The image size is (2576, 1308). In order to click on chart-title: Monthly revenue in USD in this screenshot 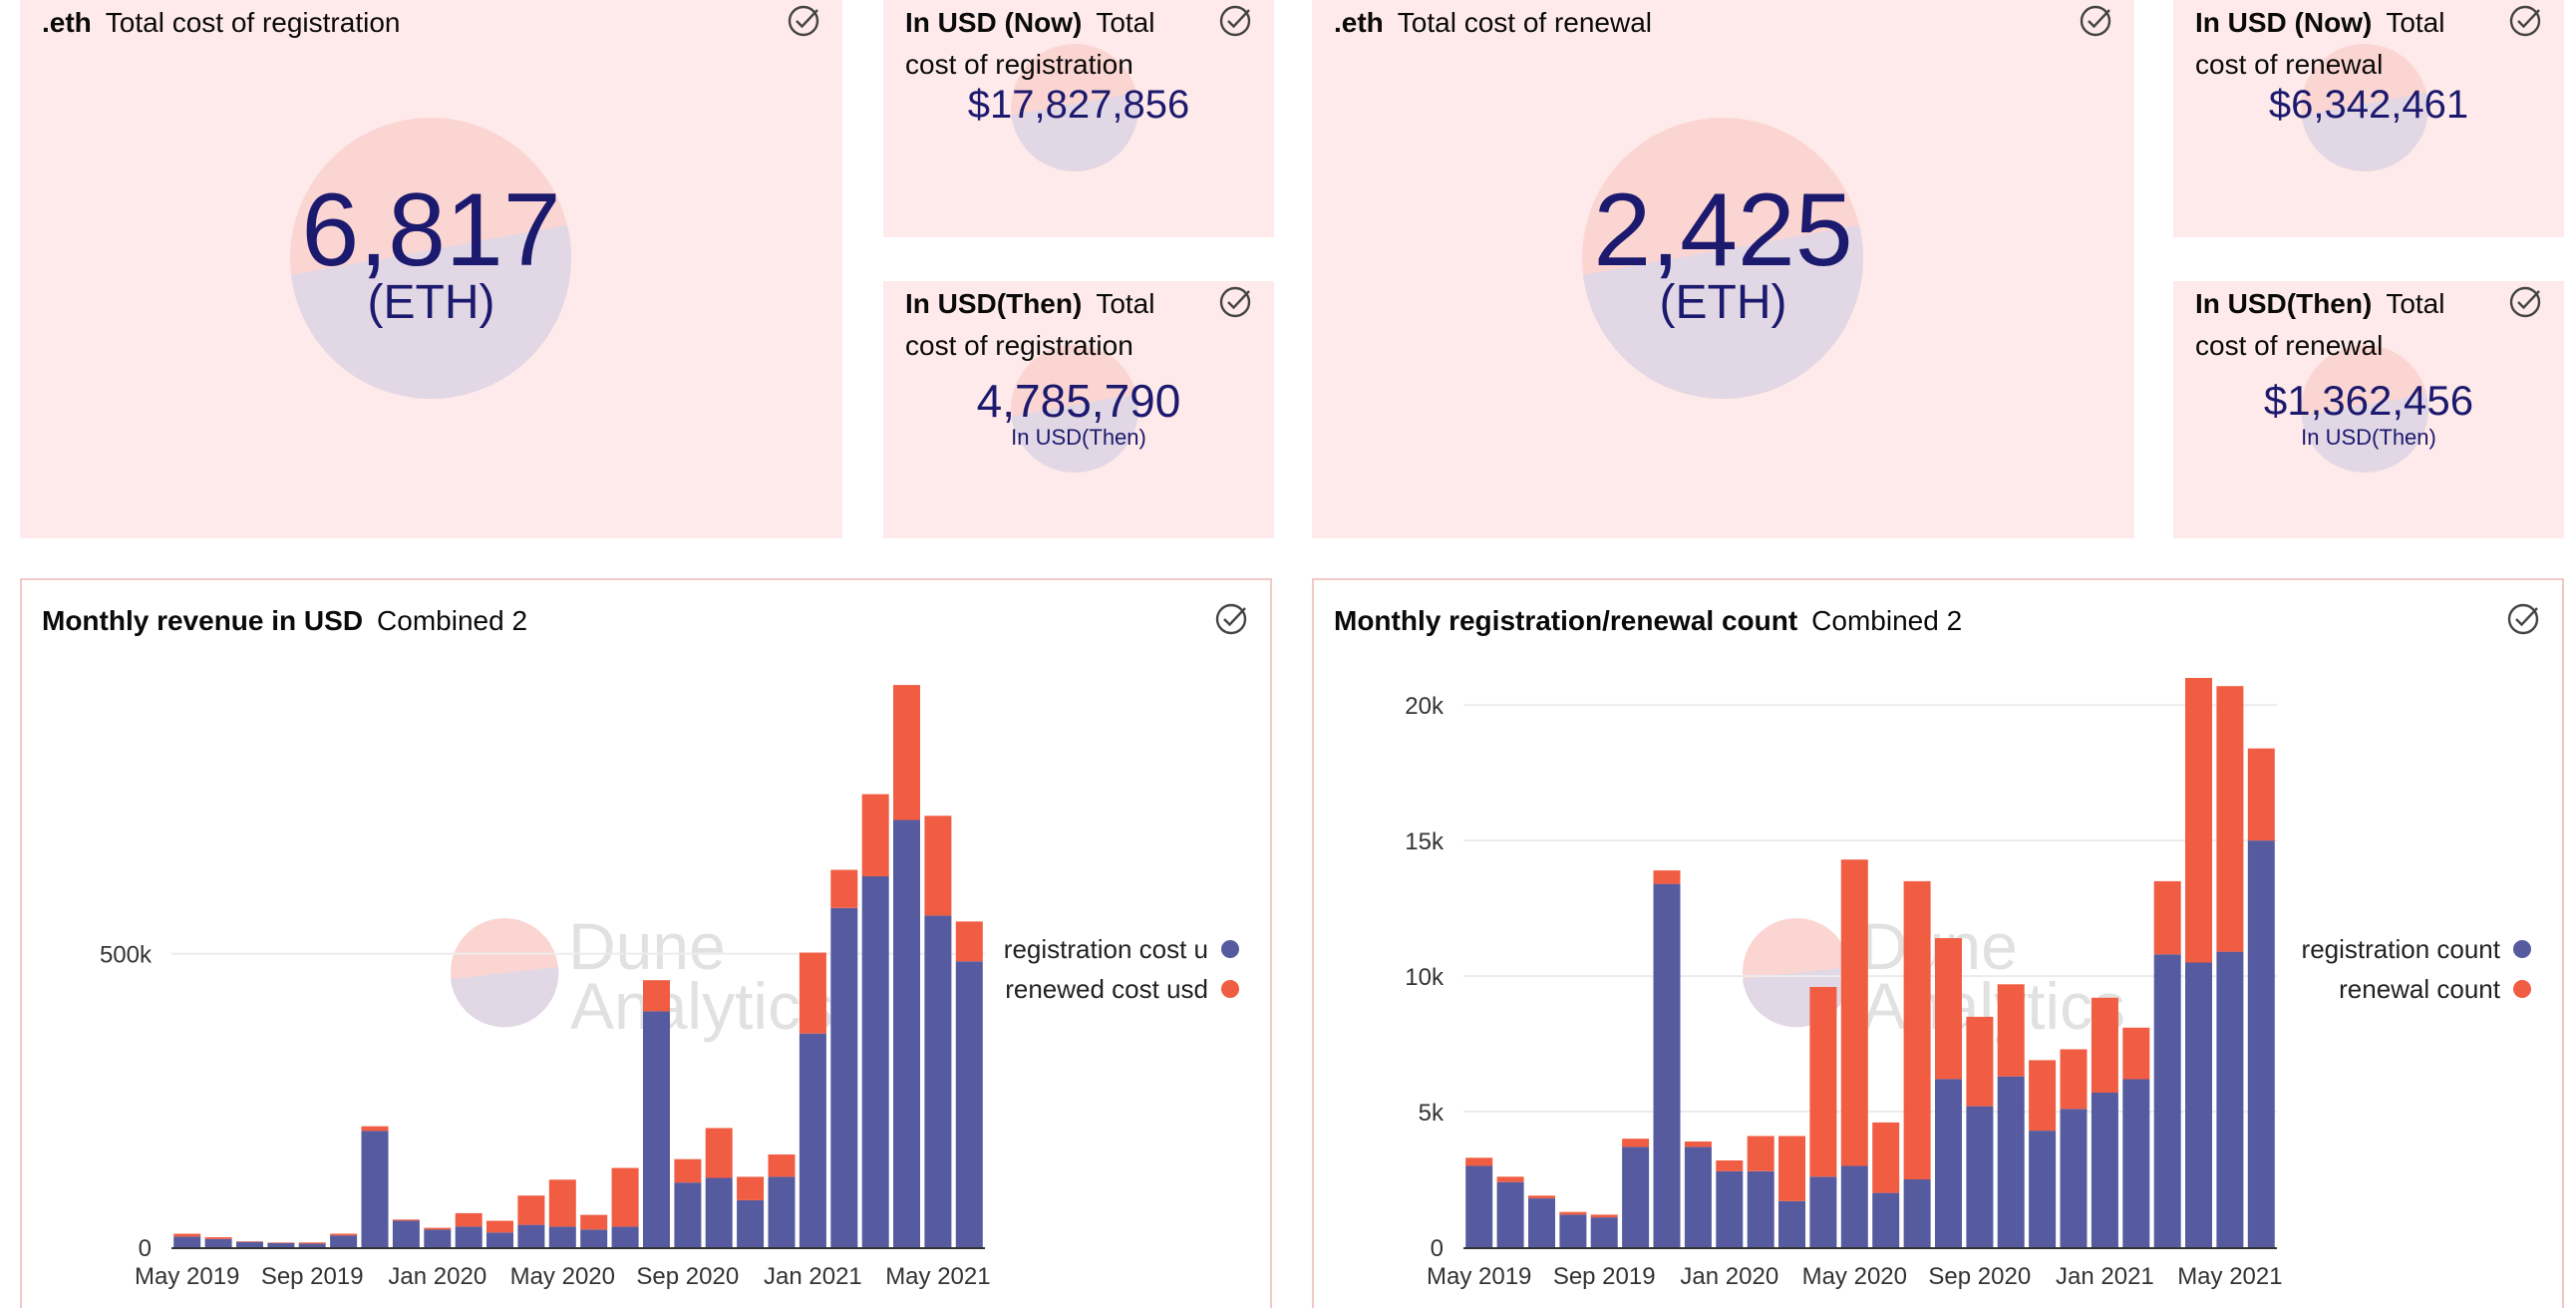, I will do `click(203, 620)`.